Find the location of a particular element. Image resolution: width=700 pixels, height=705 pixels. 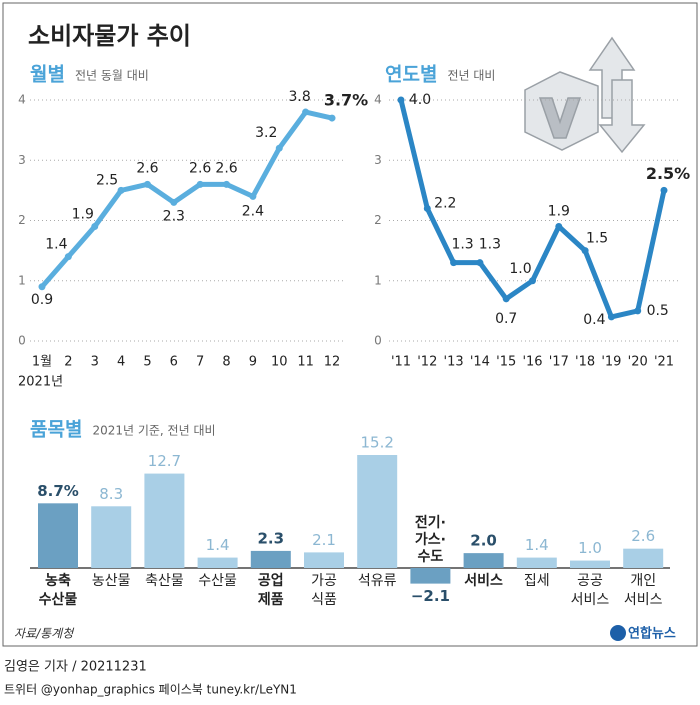

x-tick-label: 공업 is located at coordinates (271, 581).